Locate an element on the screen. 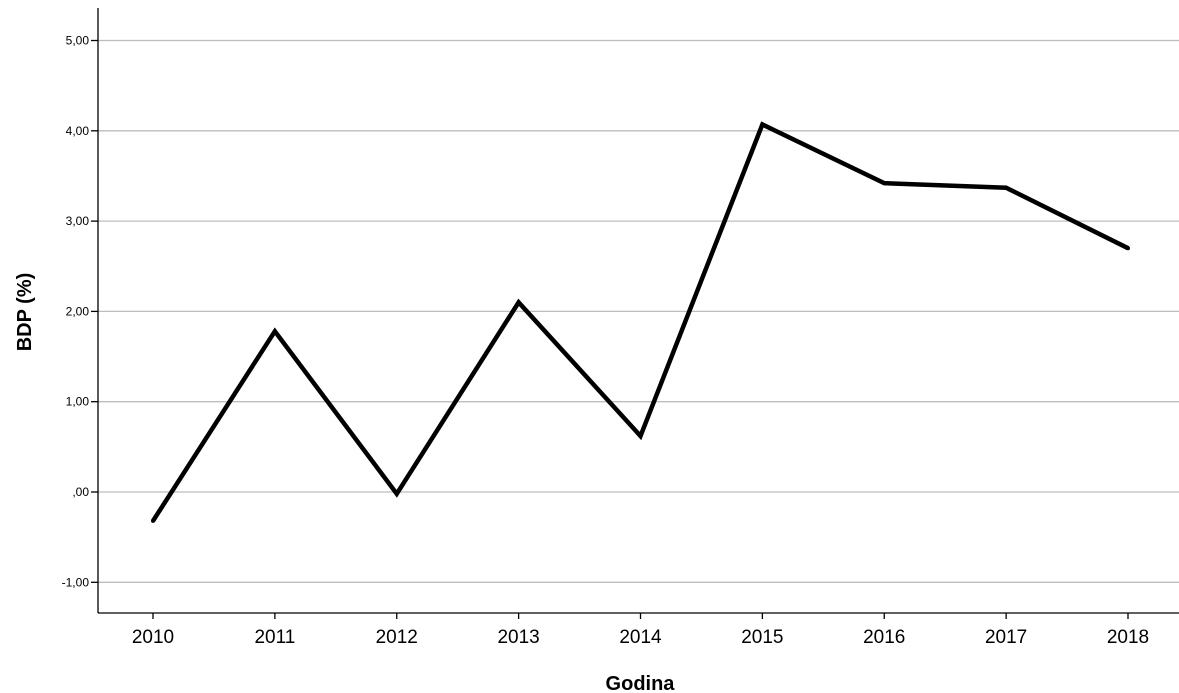  y-tick-label: 5,00 is located at coordinates (78, 41).